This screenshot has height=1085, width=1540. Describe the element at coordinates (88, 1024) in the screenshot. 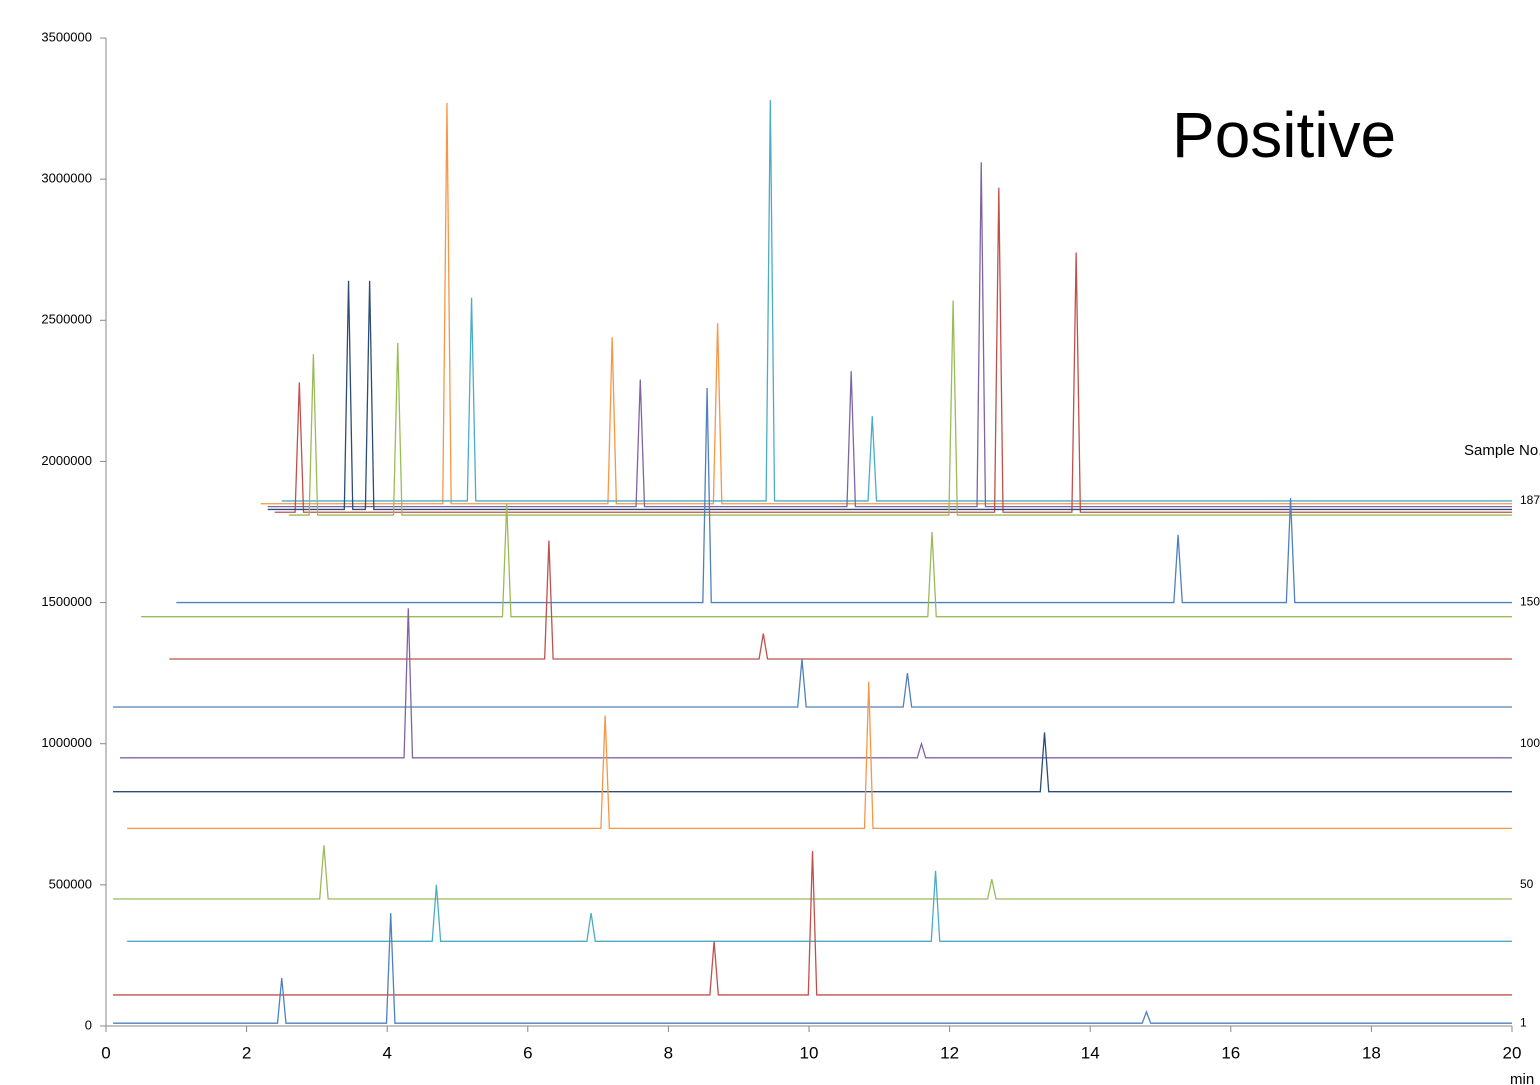

I see `y-tick-label: 0` at that location.